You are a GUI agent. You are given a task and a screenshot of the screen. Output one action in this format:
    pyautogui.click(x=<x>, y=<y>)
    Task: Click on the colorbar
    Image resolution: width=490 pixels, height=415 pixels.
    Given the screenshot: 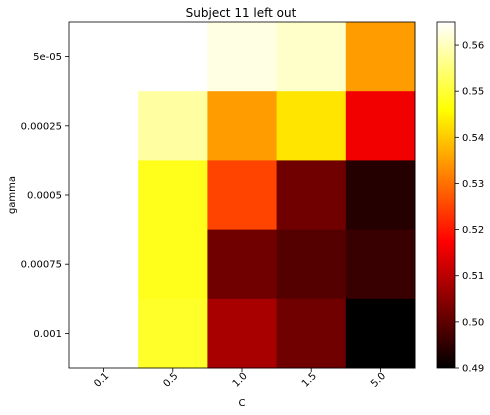 What is the action you would take?
    pyautogui.click(x=446, y=195)
    